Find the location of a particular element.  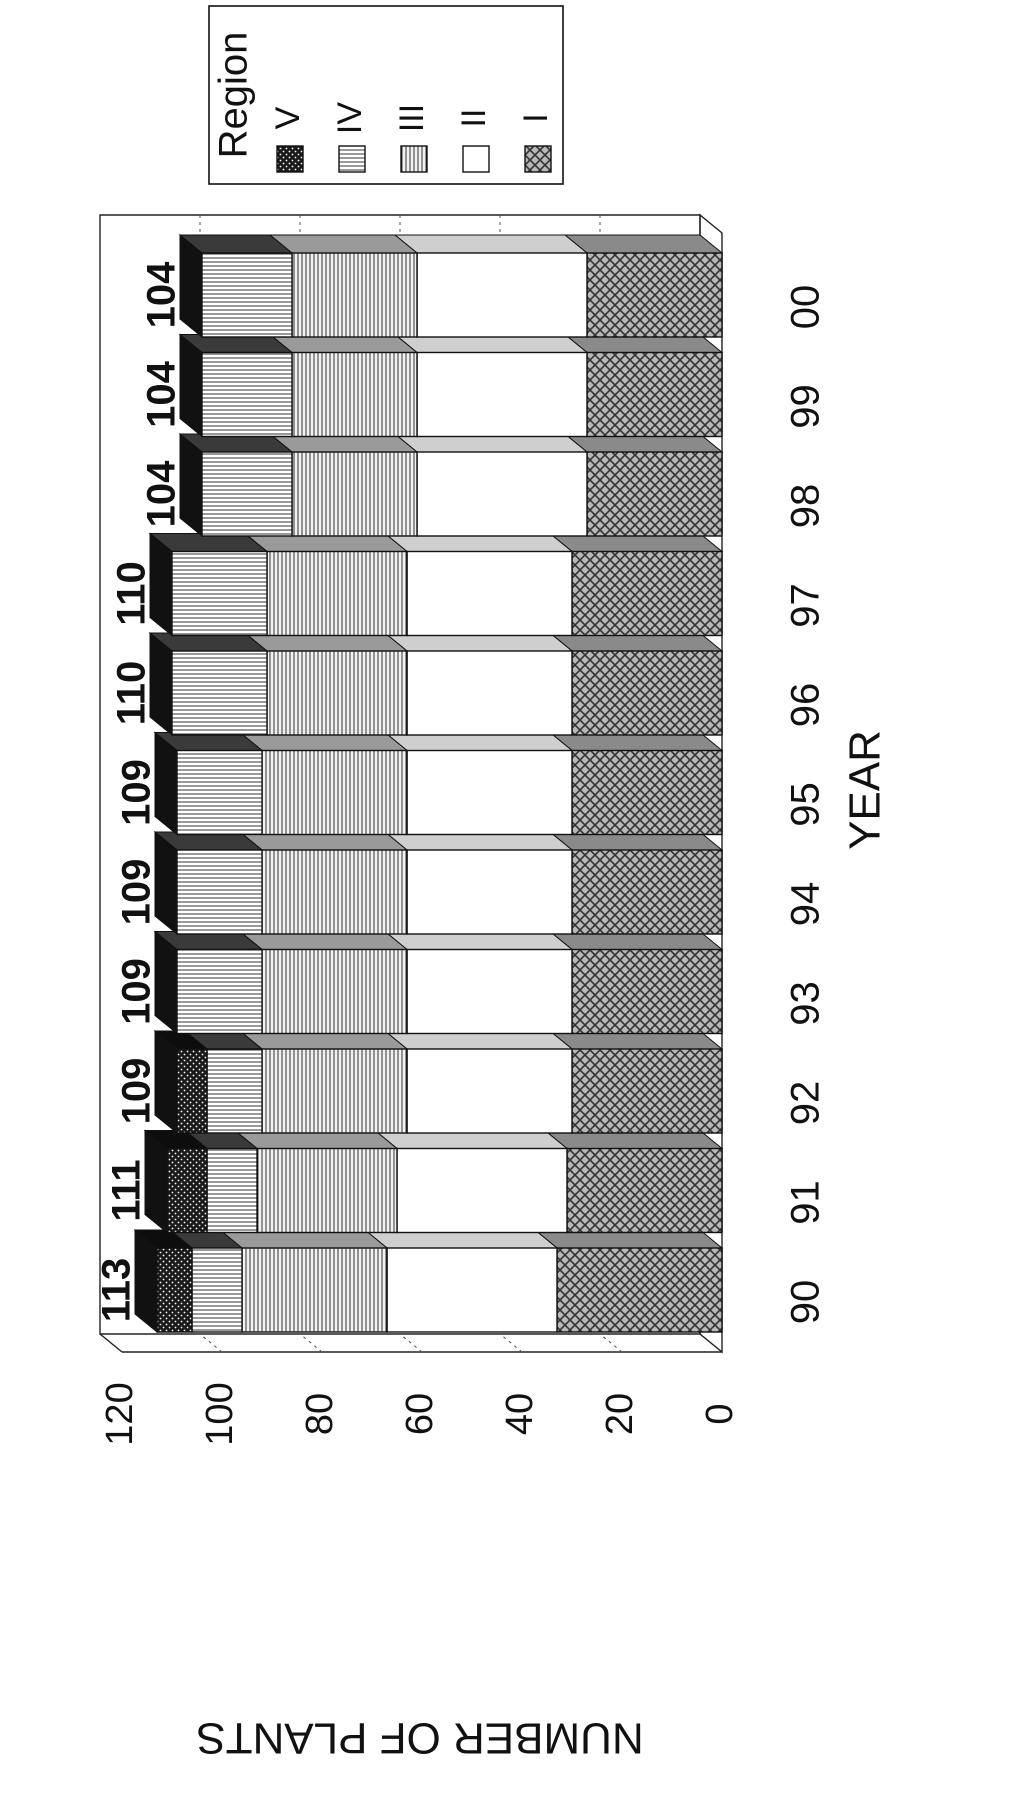

legend-title: Region is located at coordinates (234, 95).